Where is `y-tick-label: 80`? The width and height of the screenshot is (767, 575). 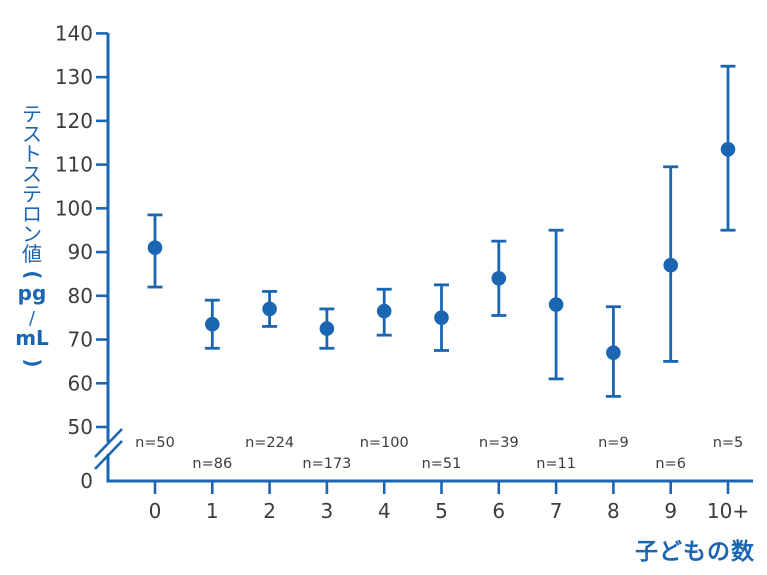 y-tick-label: 80 is located at coordinates (80, 296).